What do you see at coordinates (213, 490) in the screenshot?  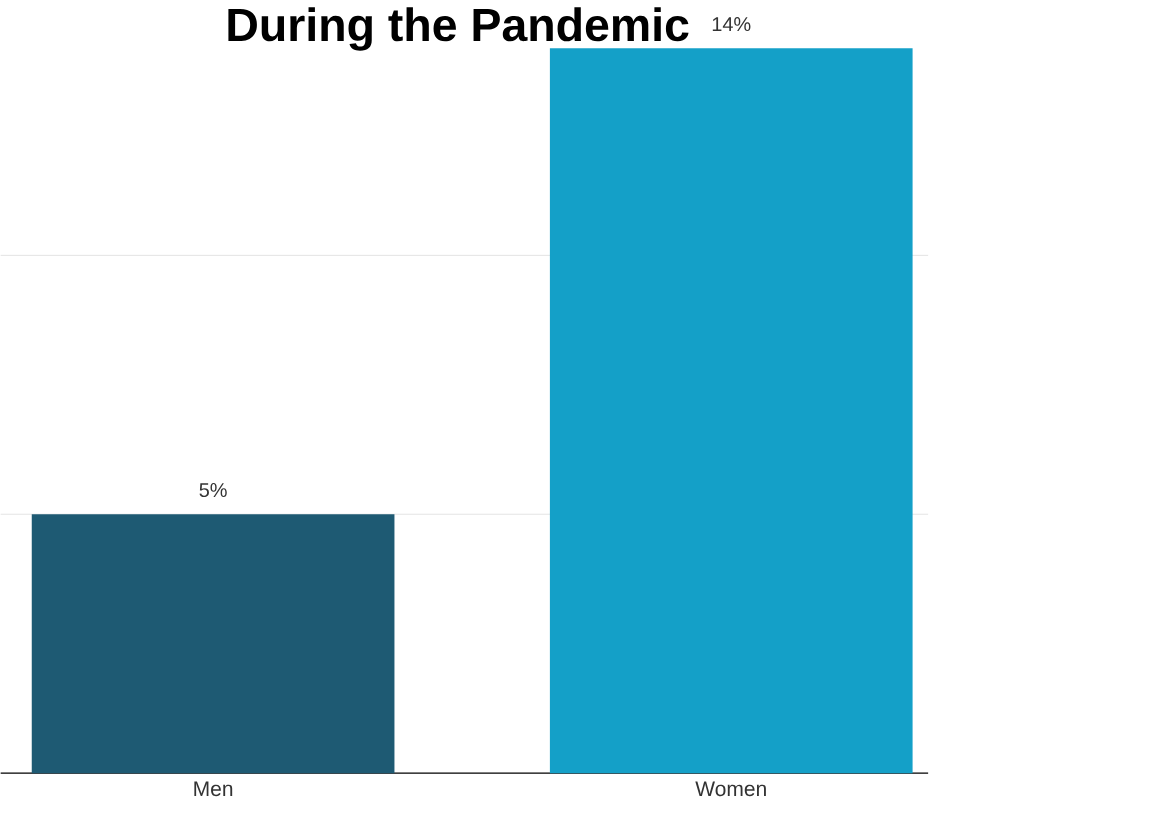 I see `data-label: 5%` at bounding box center [213, 490].